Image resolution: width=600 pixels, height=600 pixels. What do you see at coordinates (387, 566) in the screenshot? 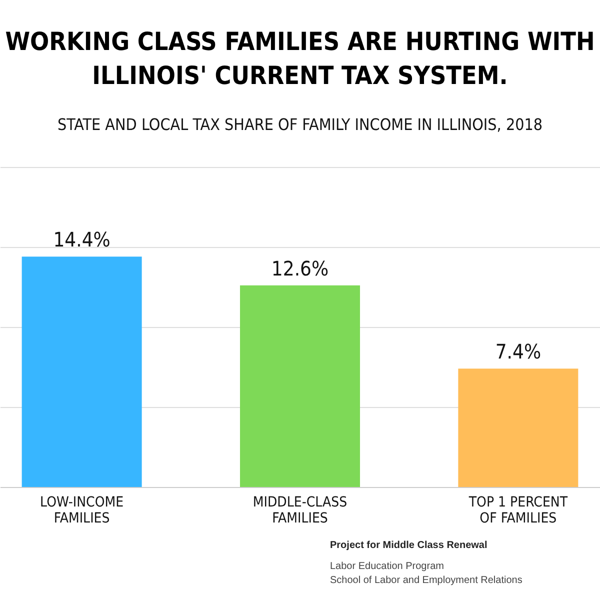
I see `text: Labor Education Program` at bounding box center [387, 566].